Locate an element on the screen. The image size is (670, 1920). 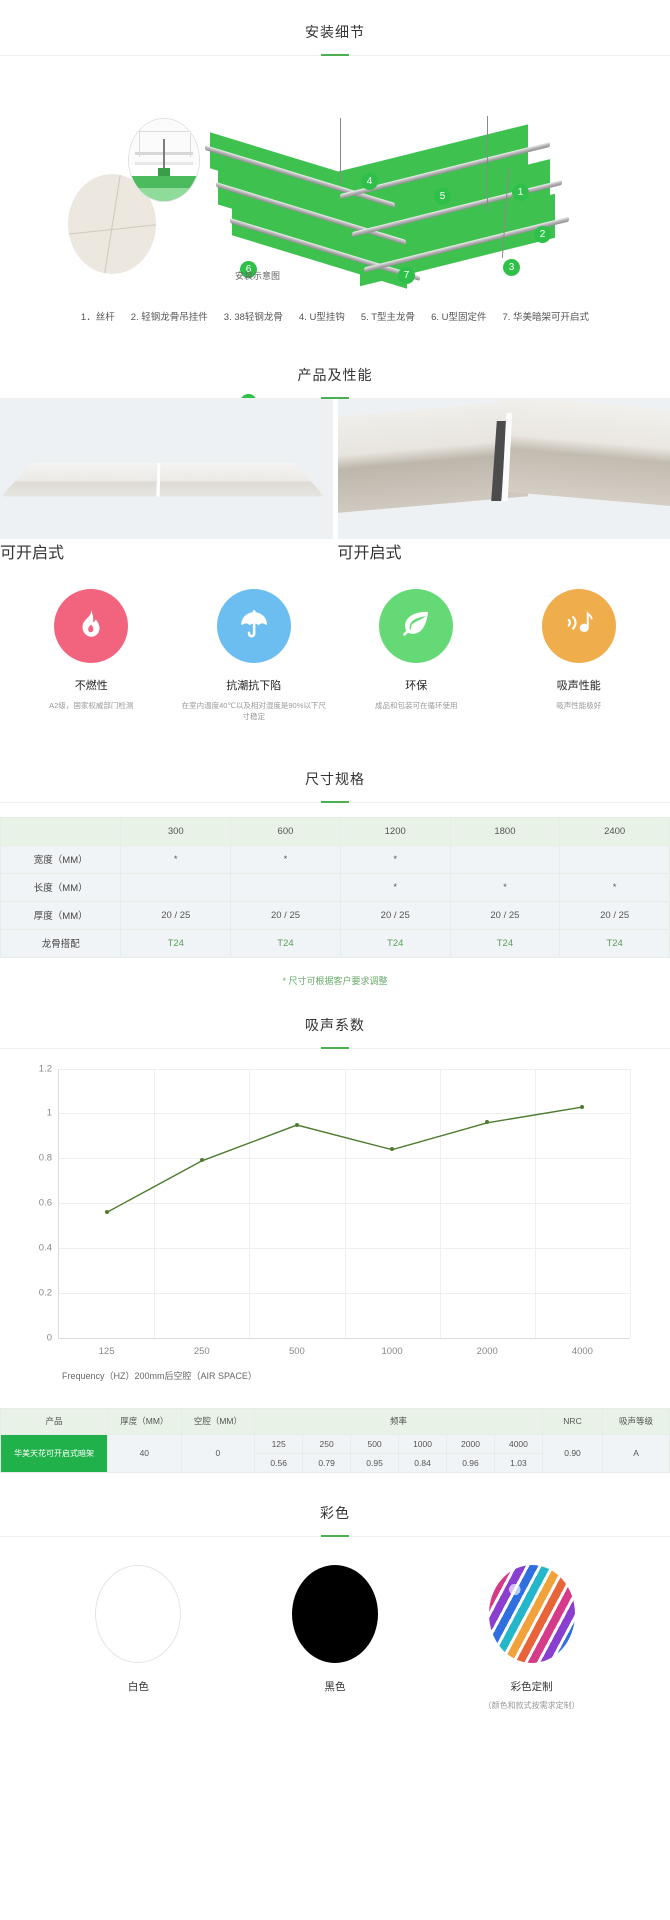
legend-item: 2. 轻钢龙骨吊挂件 is located at coordinates (169, 317).